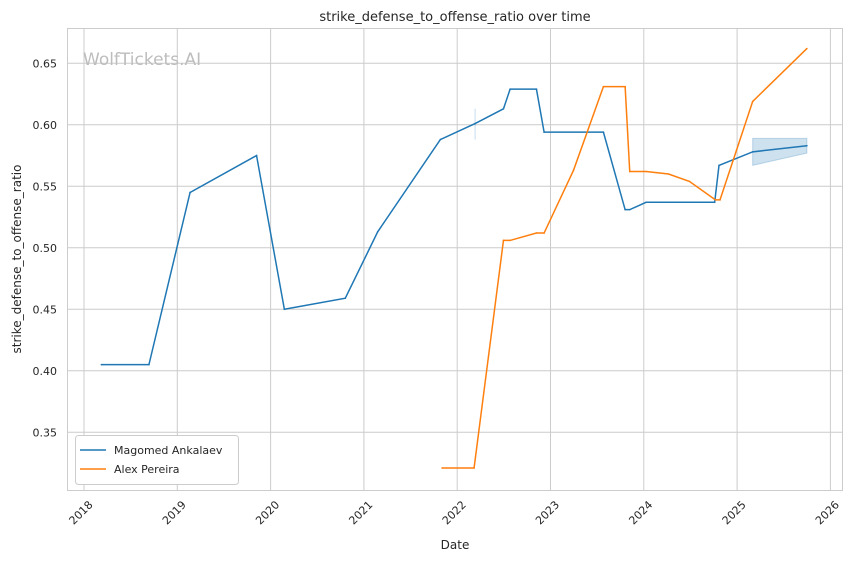 The image size is (855, 561). Describe the element at coordinates (174, 512) in the screenshot. I see `x-tick-label: 2019` at that location.